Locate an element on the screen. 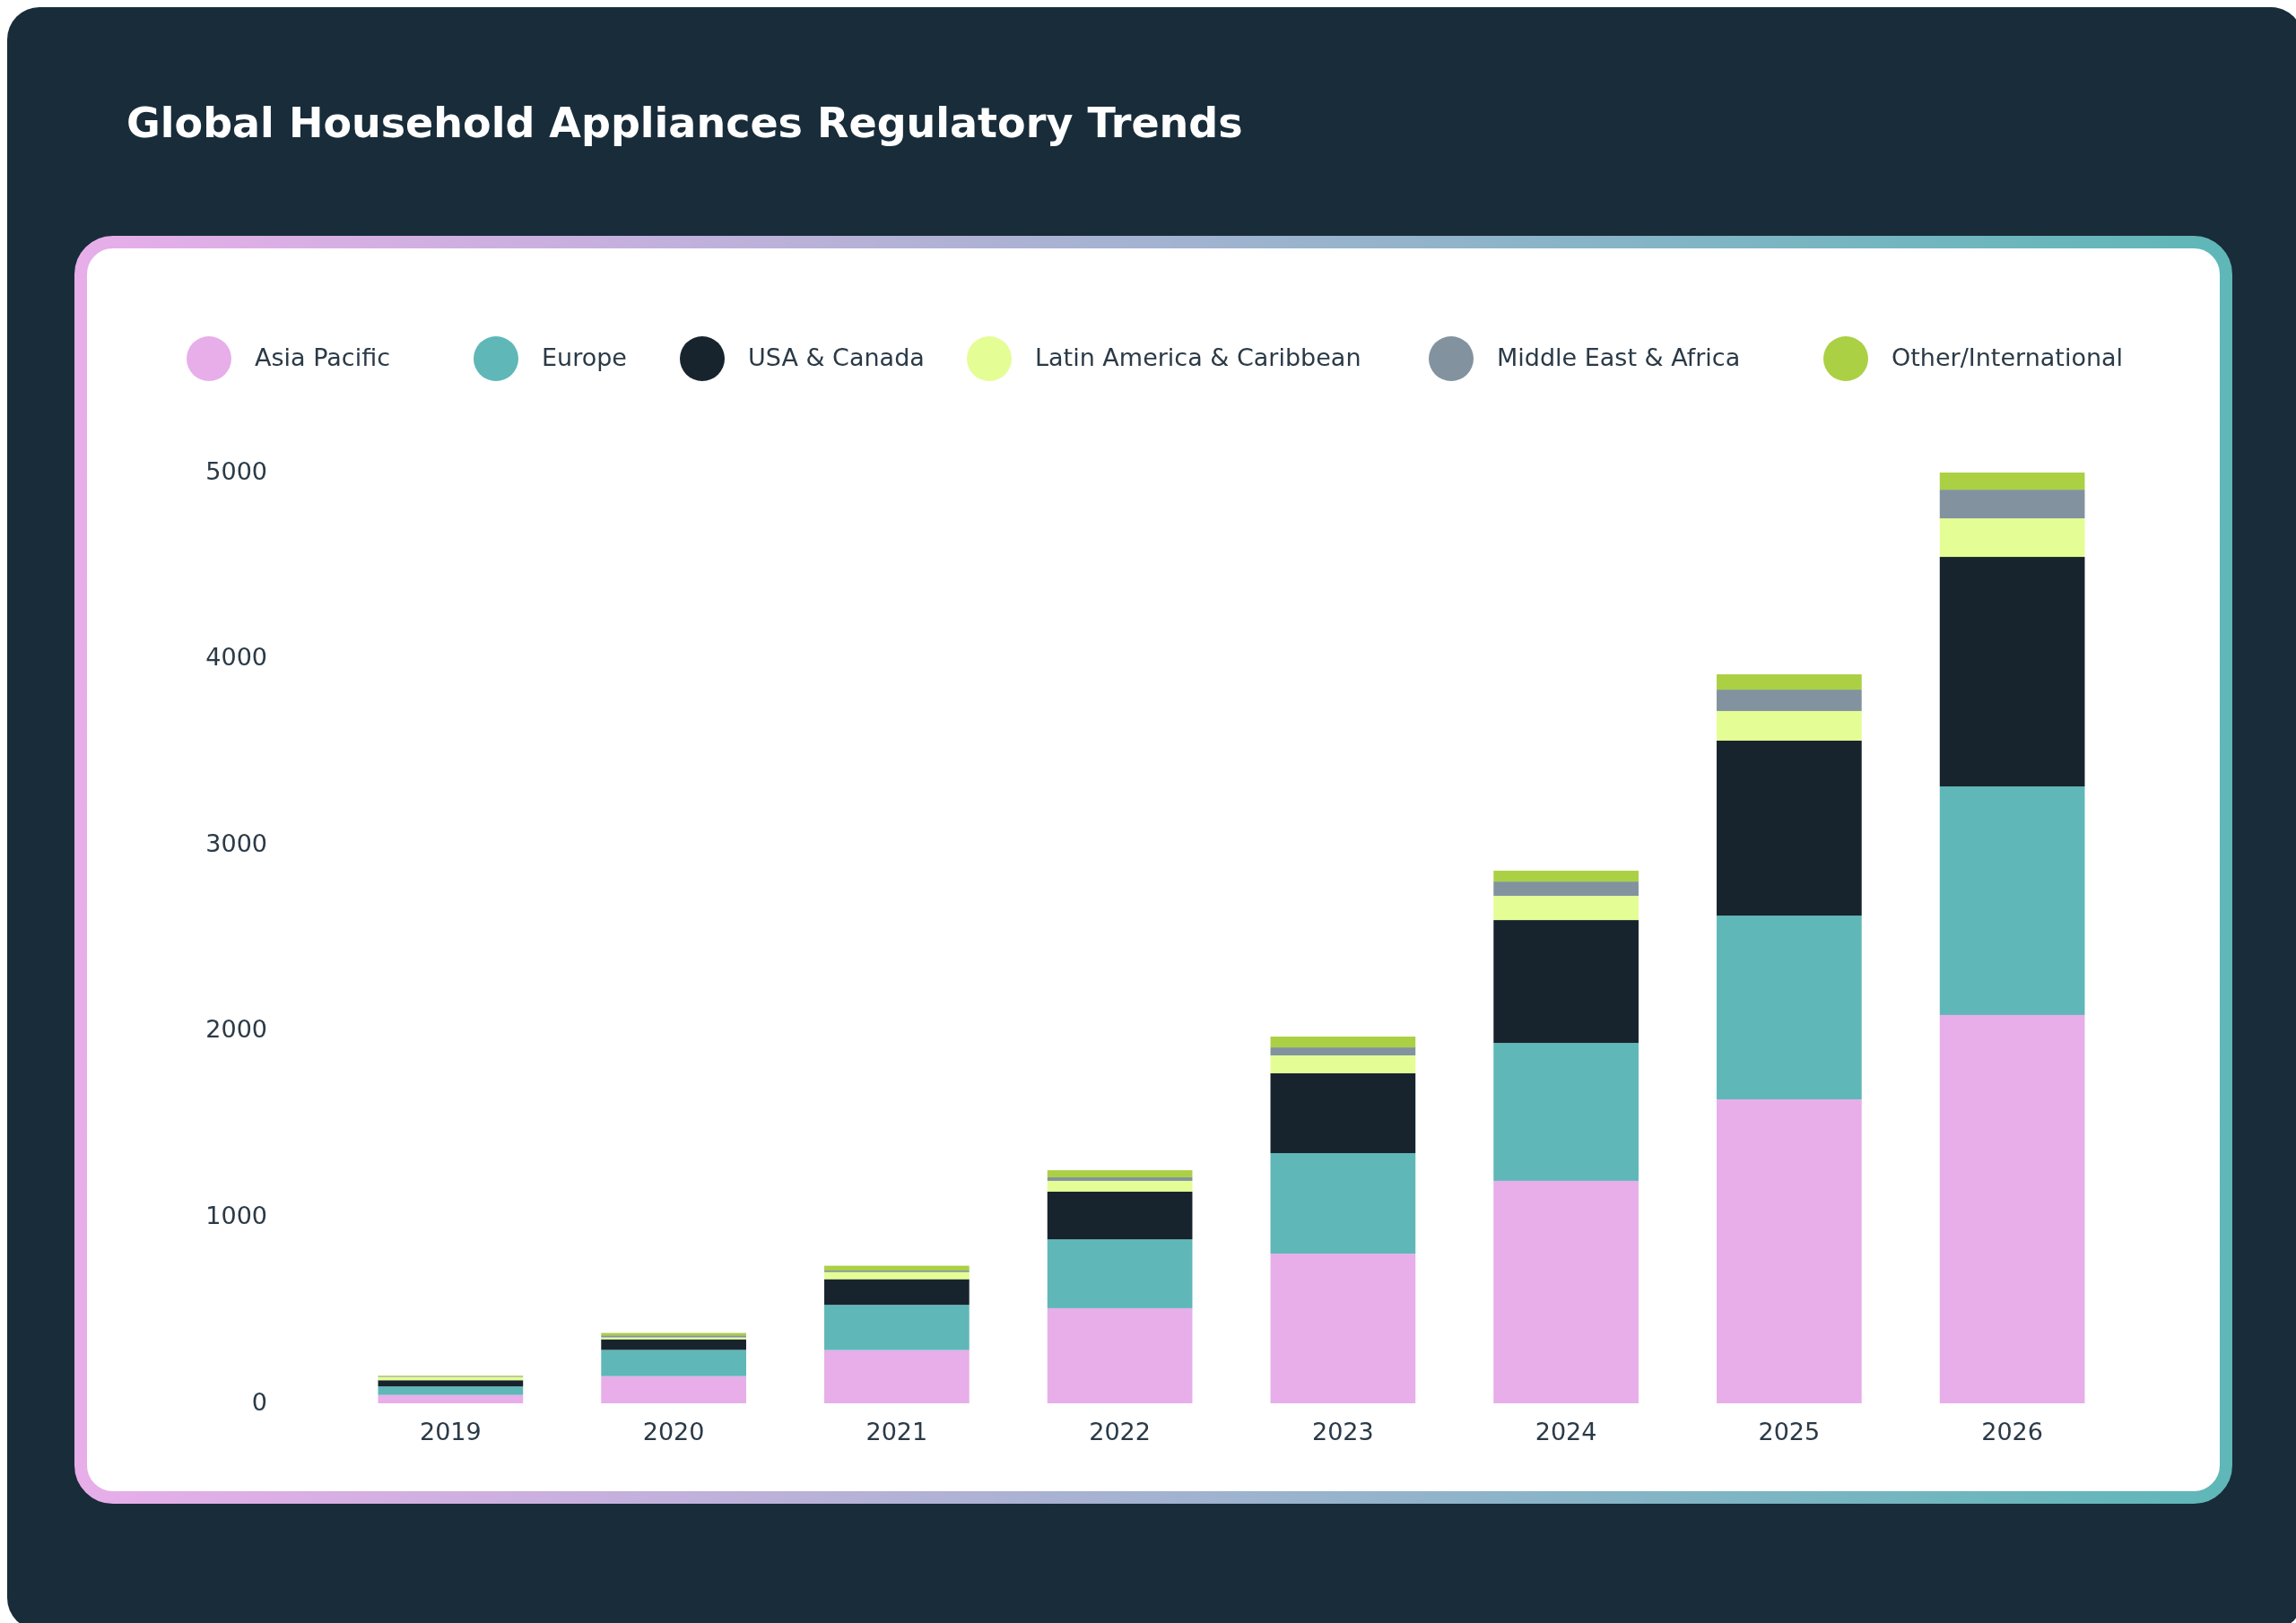 This screenshot has width=2296, height=1623. x-tick-label: 2024 is located at coordinates (1566, 1431).